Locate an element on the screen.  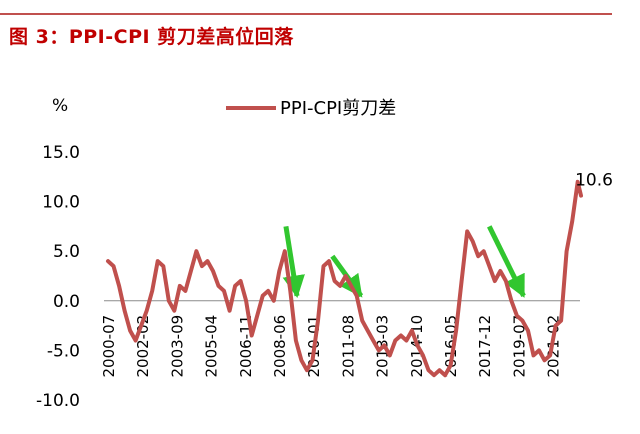
y-tick-label: 0.0 is located at coordinates (66, 302).